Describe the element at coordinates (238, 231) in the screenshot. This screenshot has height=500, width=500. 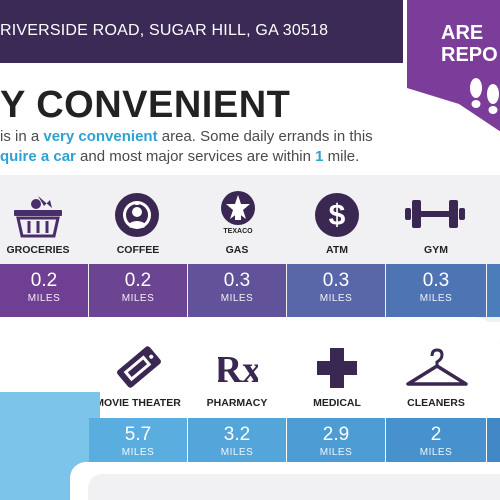
I see `texaco-text: TEXACO` at that location.